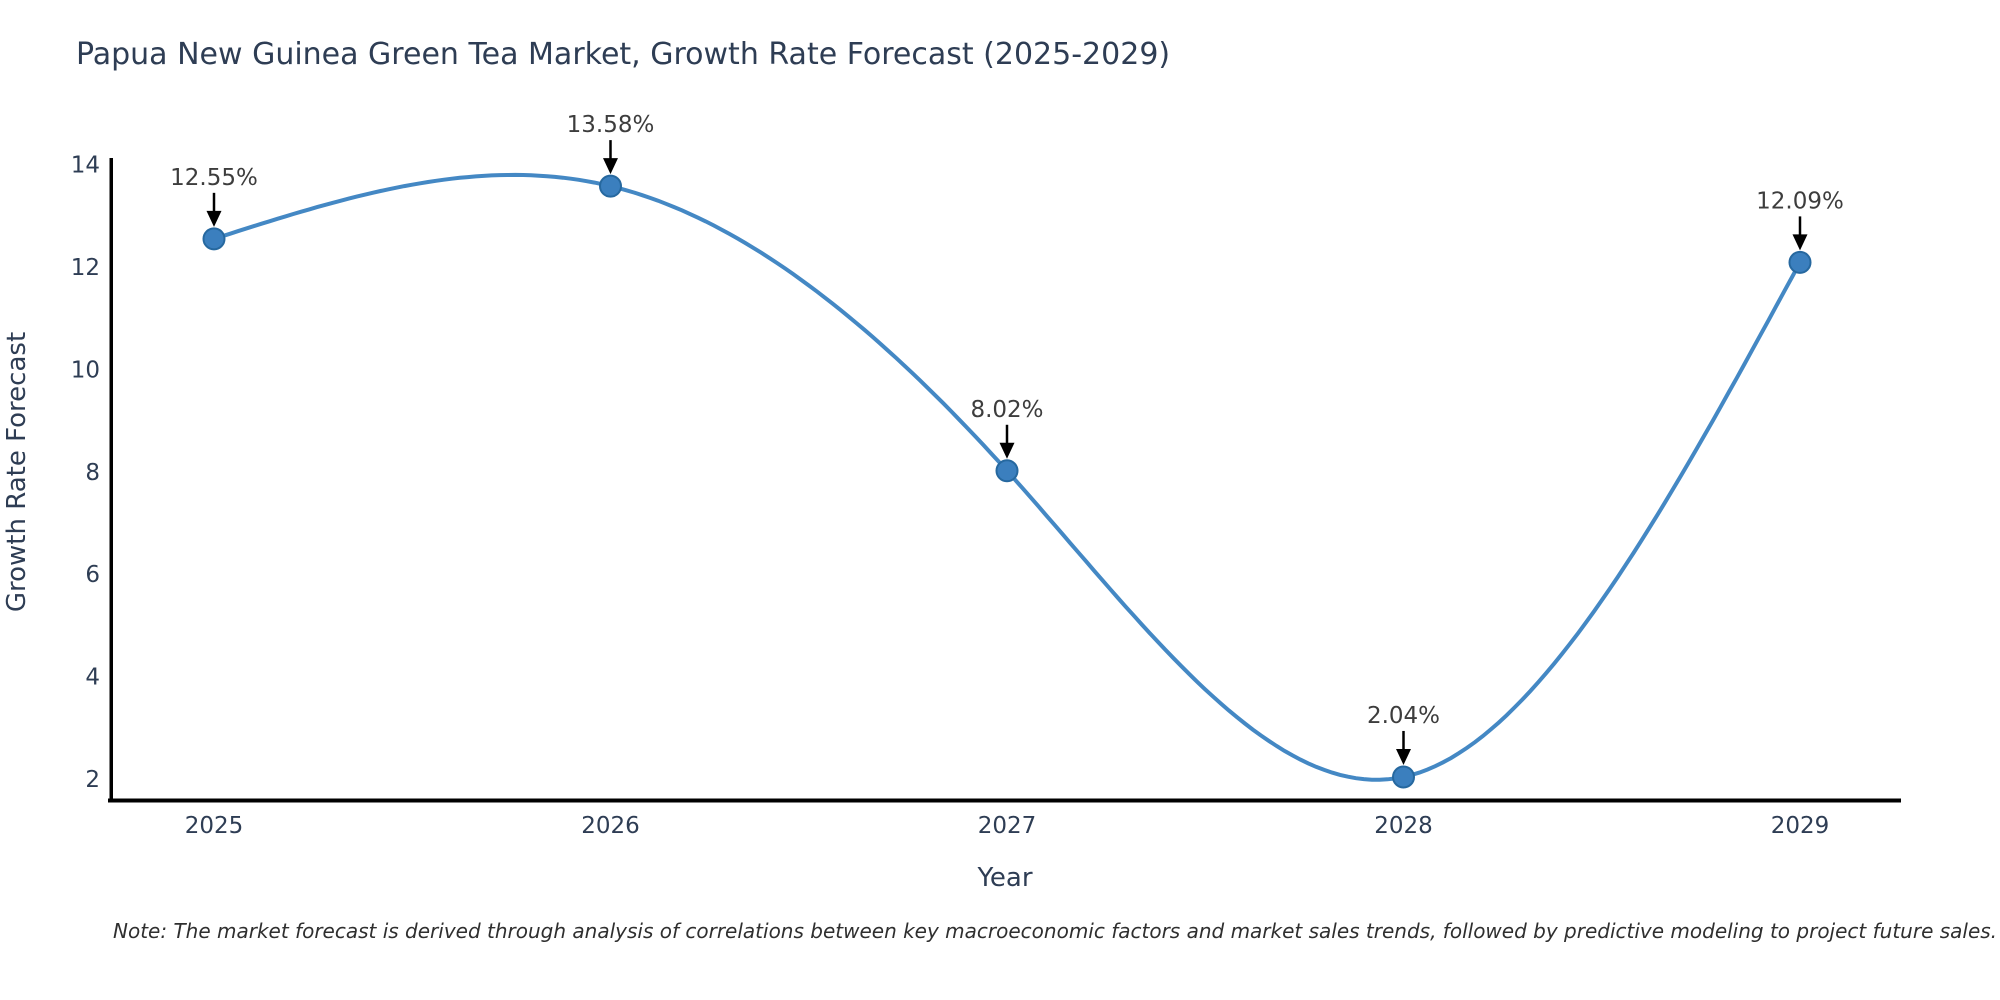 This screenshot has height=1000, width=2000. I want to click on x-tick-label: 2029, so click(1800, 826).